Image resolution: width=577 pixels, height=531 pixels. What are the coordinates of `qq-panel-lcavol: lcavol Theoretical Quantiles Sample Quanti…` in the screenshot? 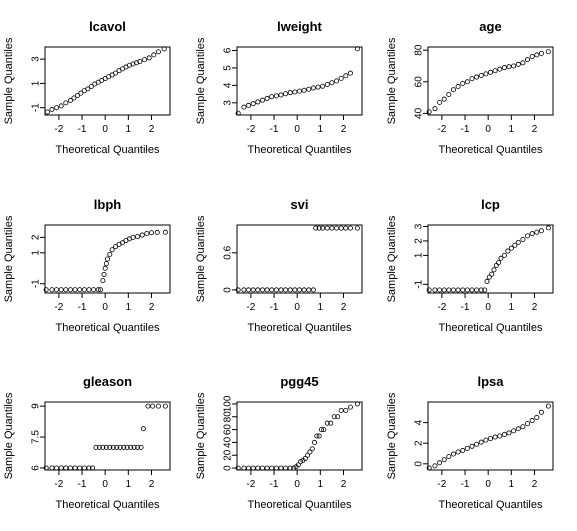 It's located at (87, 87).